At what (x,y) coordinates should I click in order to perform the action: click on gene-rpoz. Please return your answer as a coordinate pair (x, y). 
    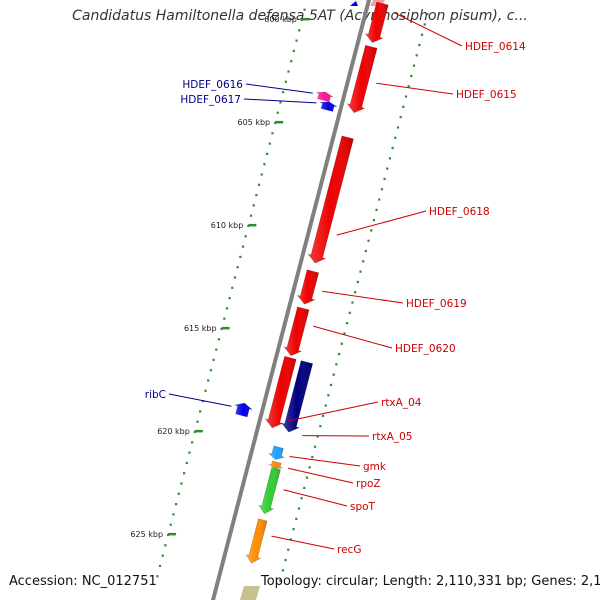
    Looking at the image, I should click on (276, 464).